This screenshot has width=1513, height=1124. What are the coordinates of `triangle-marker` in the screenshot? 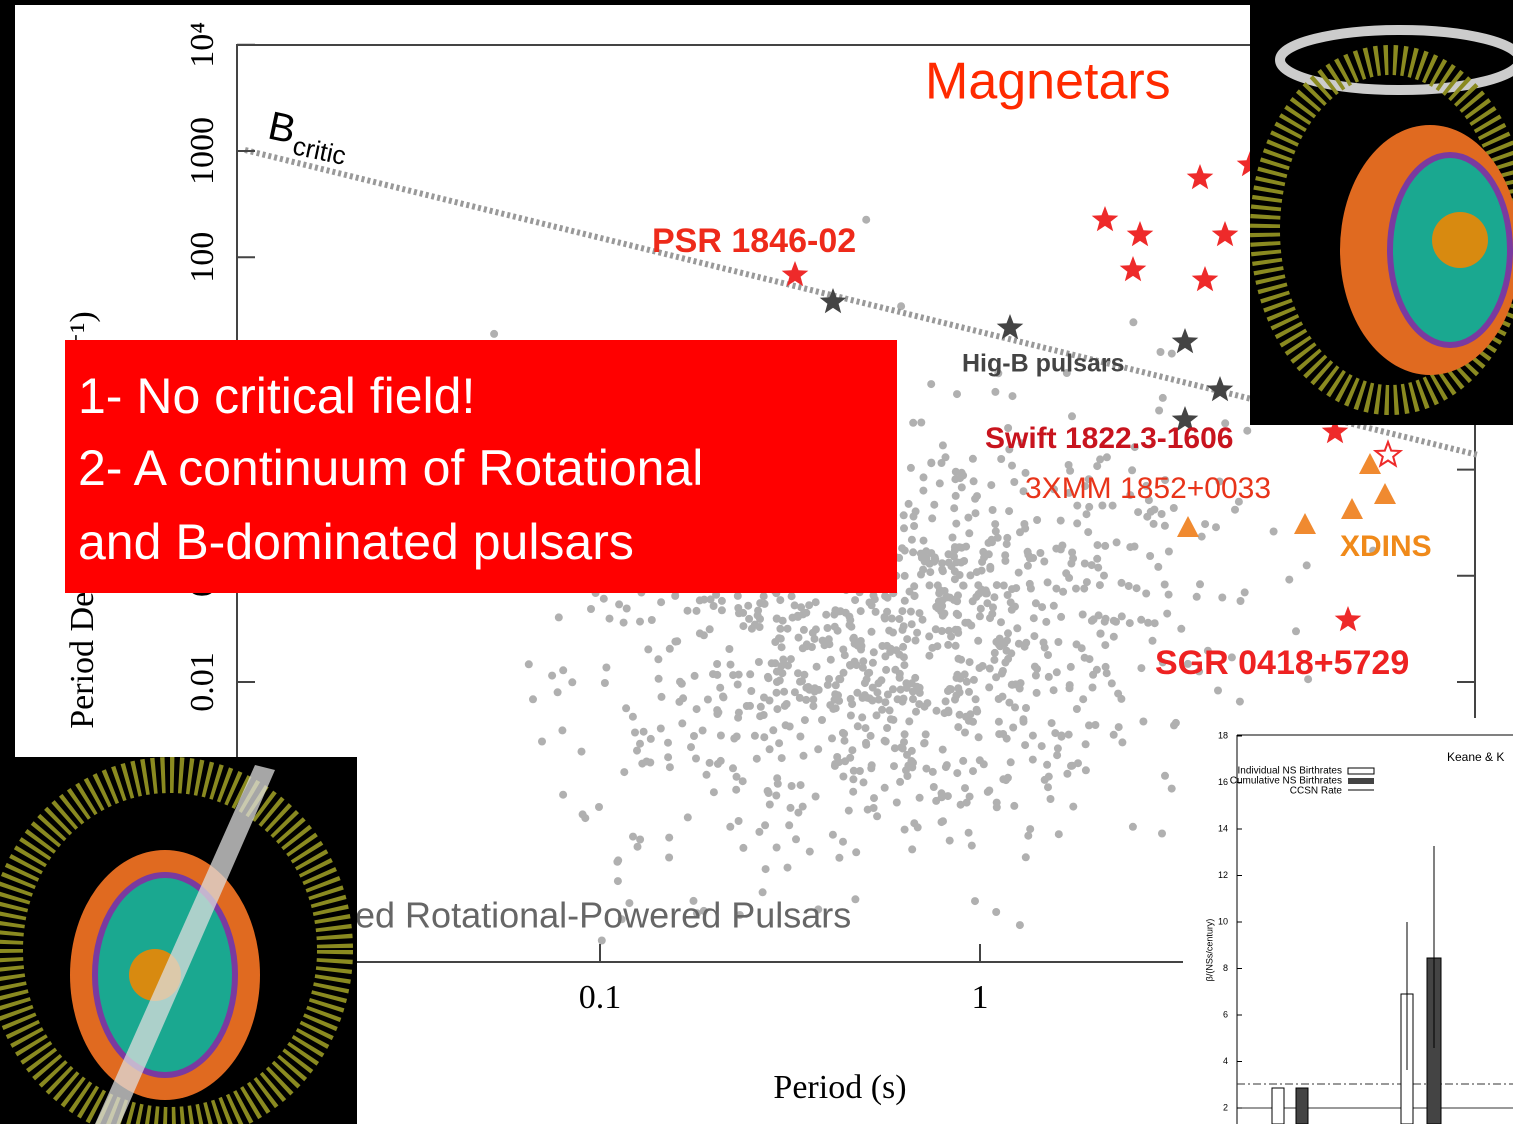 It's located at (1385, 493).